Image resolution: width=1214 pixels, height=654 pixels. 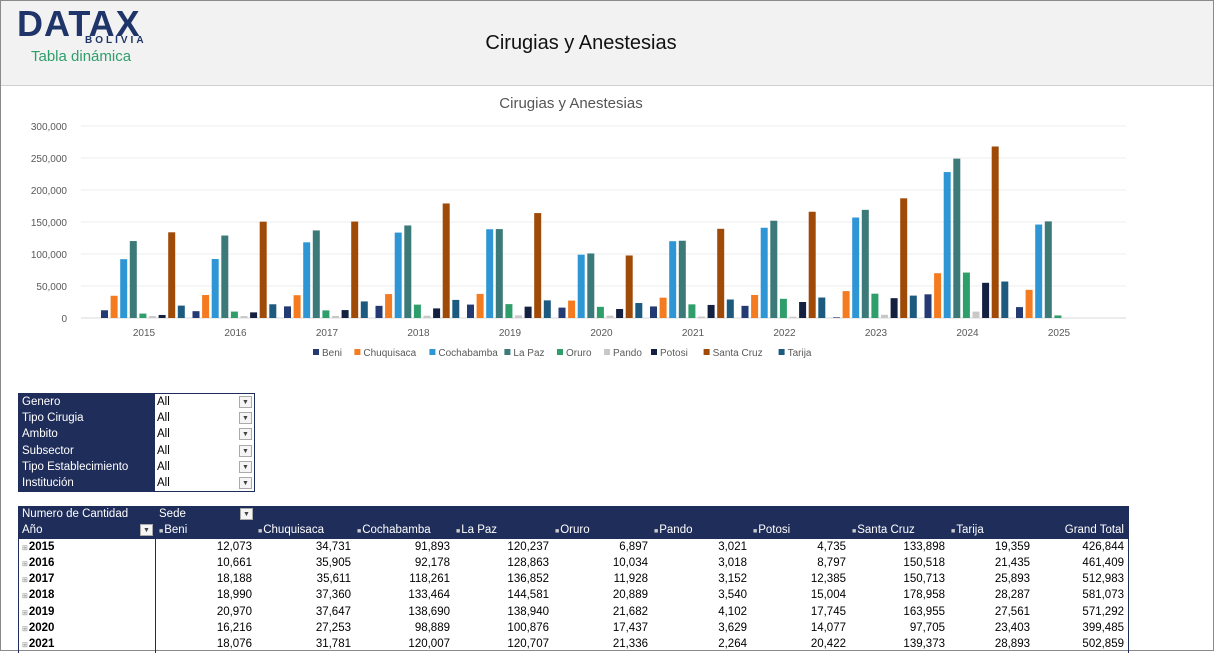 I want to click on bar-cochabamba-2019, so click(x=490, y=273).